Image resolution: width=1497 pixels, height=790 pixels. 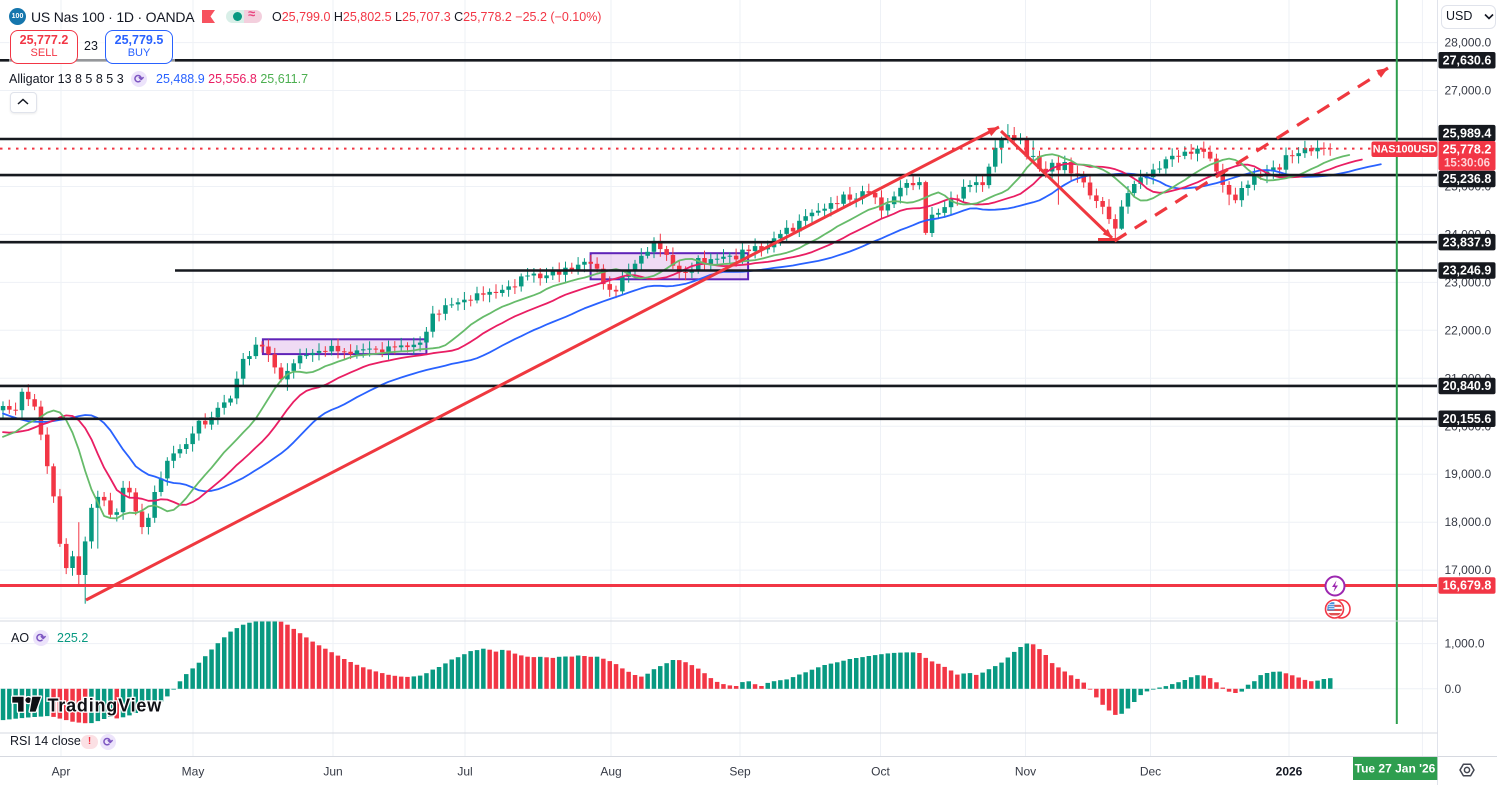 I want to click on svg-text: Tue 27 Jan '26, so click(x=1395, y=769).